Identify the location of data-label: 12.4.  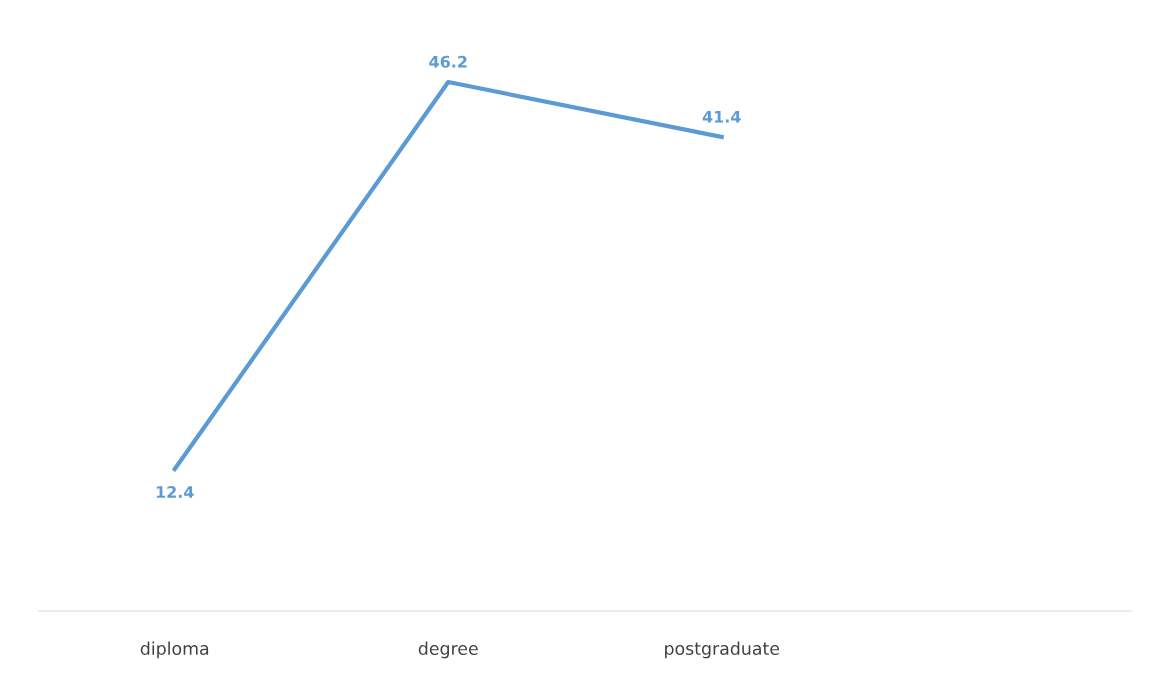
(175, 491).